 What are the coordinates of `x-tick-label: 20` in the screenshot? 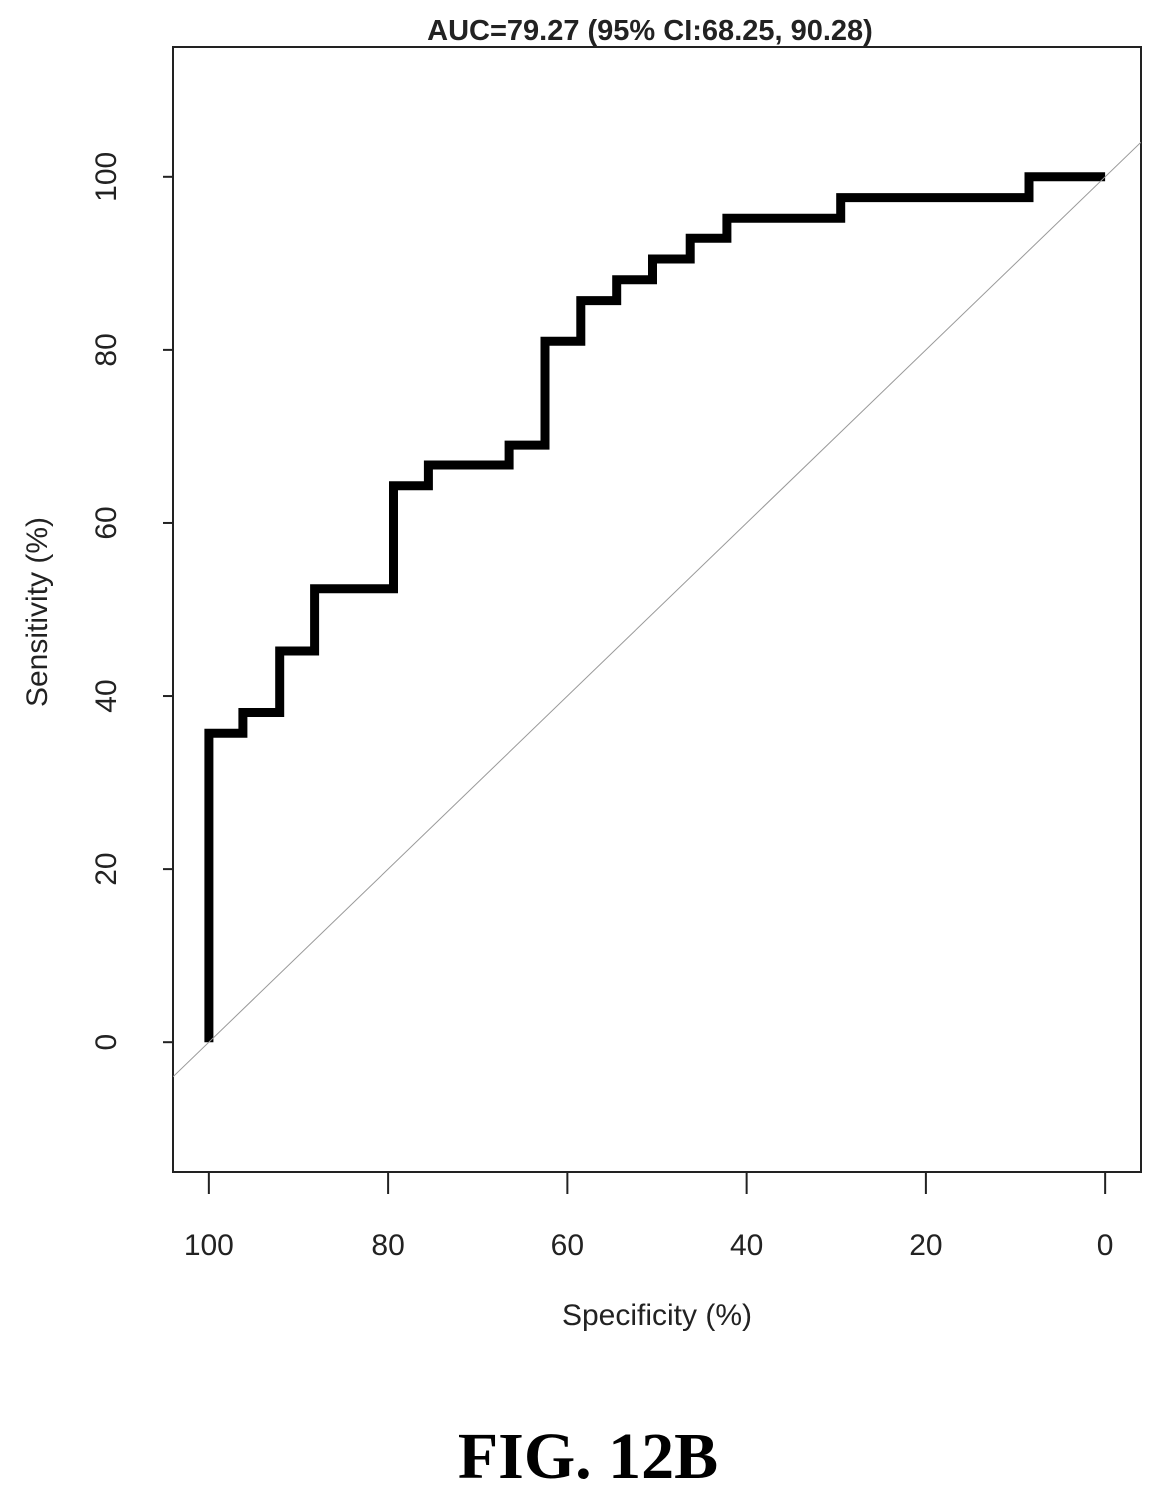 It's located at (925, 1245).